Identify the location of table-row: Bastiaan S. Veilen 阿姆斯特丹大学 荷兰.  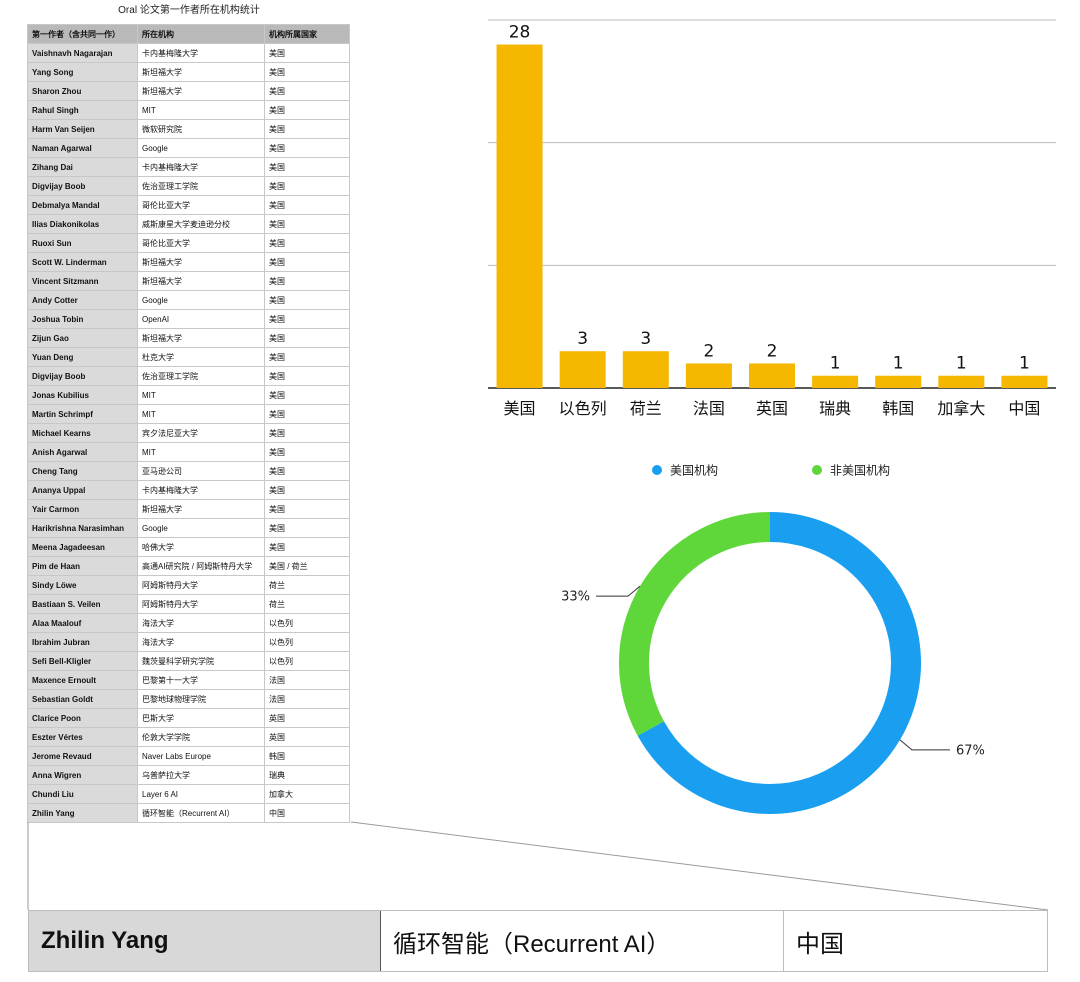
(188, 604).